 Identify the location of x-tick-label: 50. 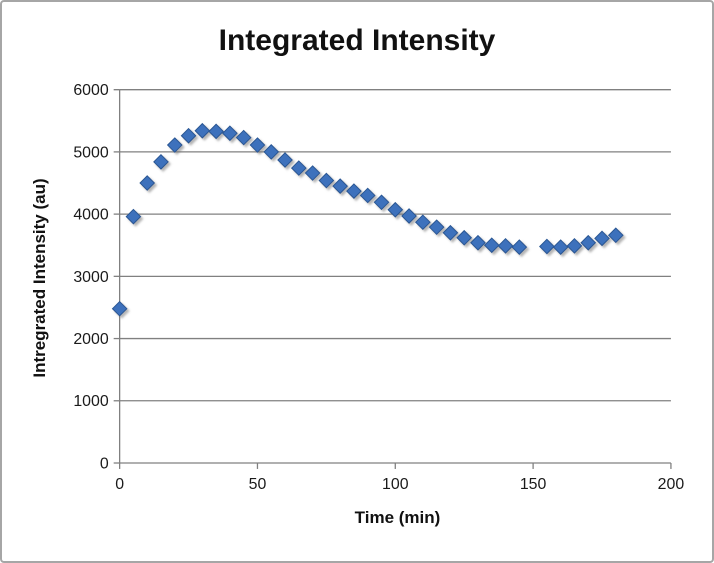
(258, 484).